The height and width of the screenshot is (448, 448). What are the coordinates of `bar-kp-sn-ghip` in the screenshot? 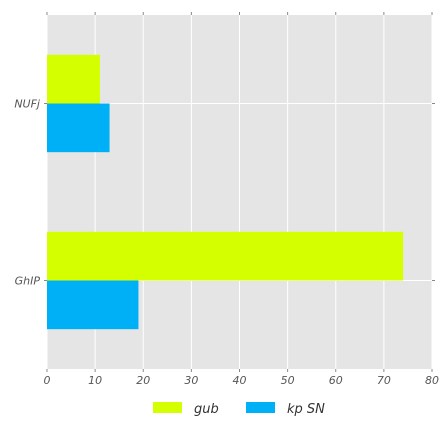 It's located at (92, 305).